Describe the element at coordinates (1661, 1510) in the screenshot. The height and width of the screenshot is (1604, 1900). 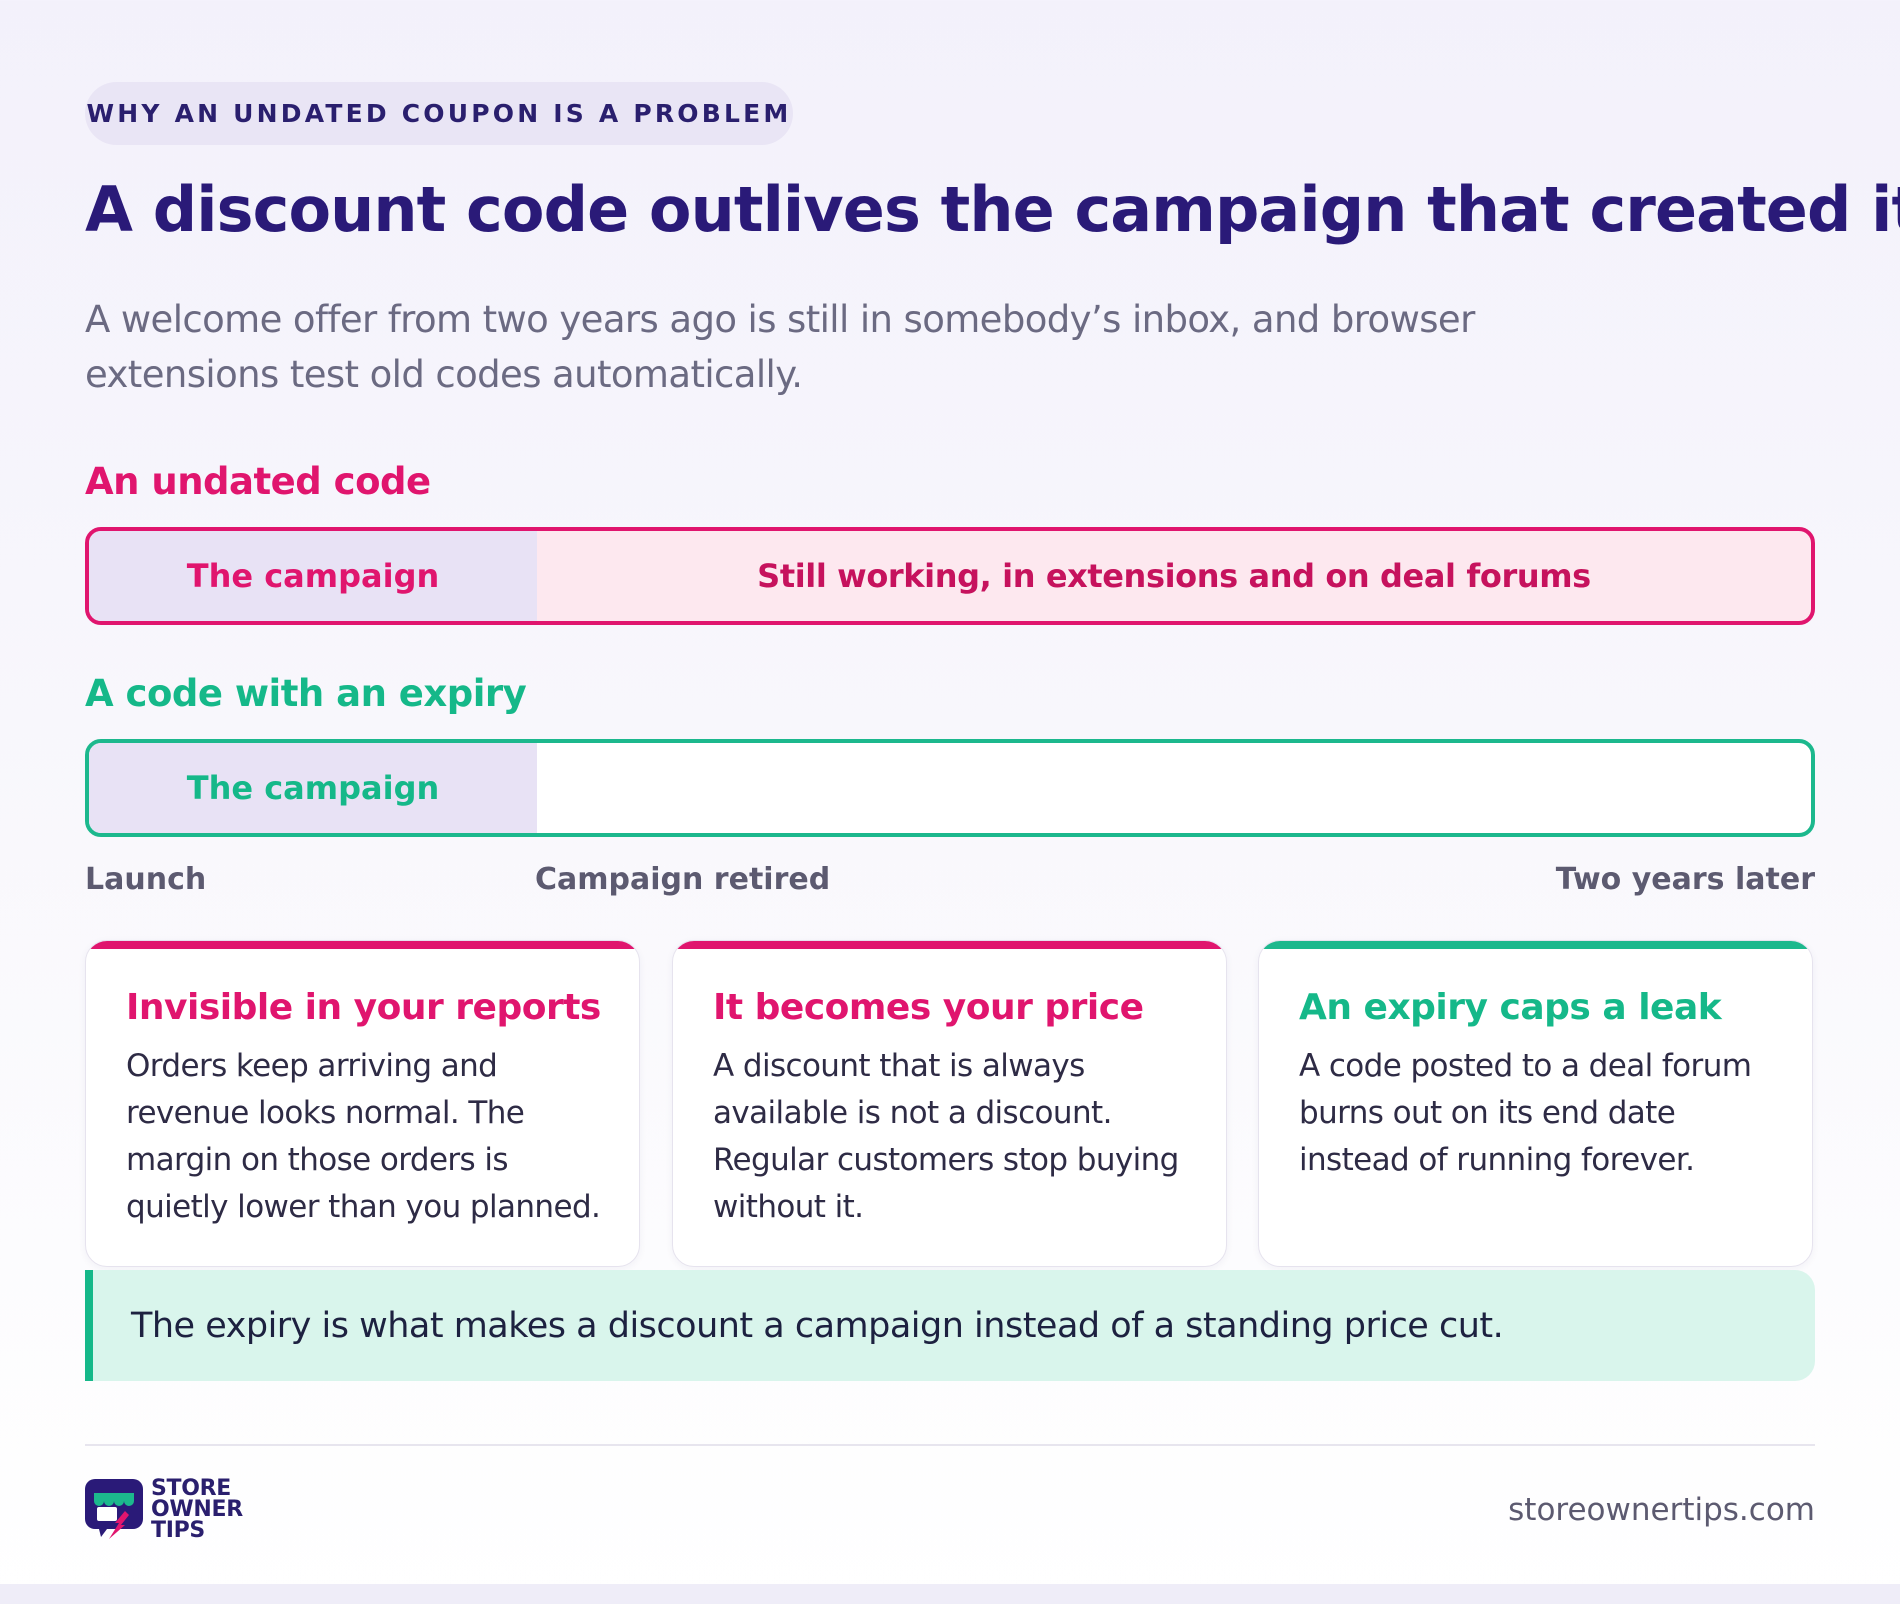
I see `site-url: storeownertips.com` at that location.